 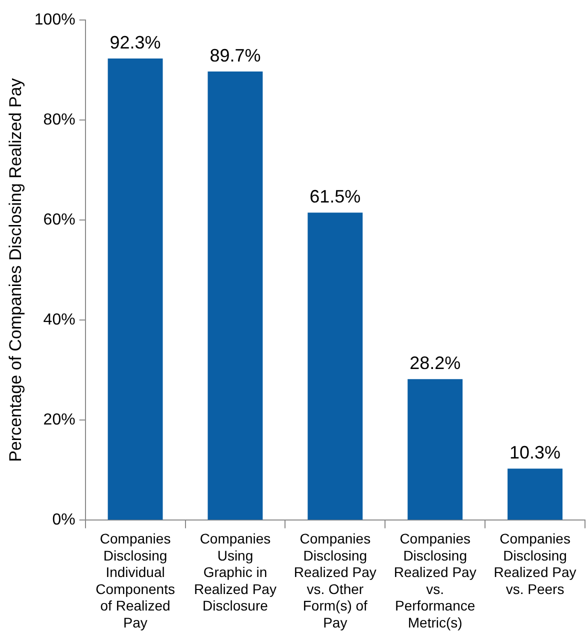 What do you see at coordinates (335, 580) in the screenshot?
I see `x-tick-label: Companies Disclosing Realized Pay vs. Other Form(s) of Pay` at bounding box center [335, 580].